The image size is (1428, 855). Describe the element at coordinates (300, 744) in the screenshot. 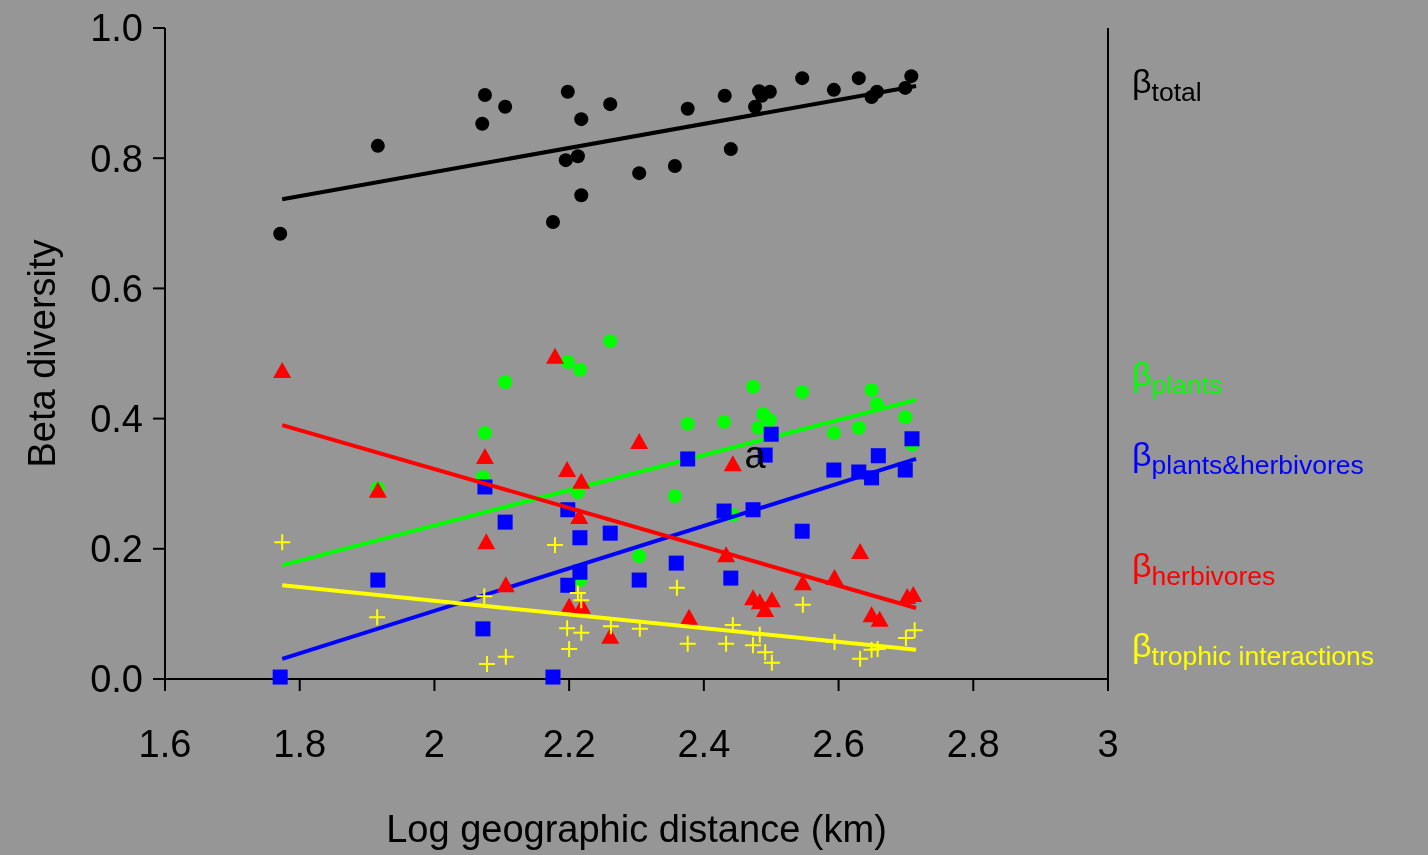

I see `x-tick-label: 1.8` at that location.